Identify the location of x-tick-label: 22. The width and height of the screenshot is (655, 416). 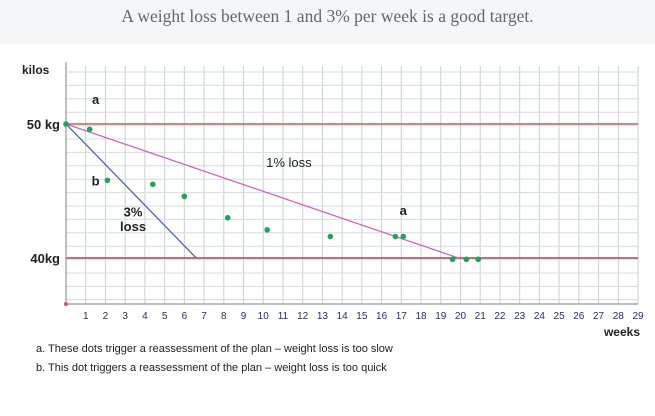
(500, 316).